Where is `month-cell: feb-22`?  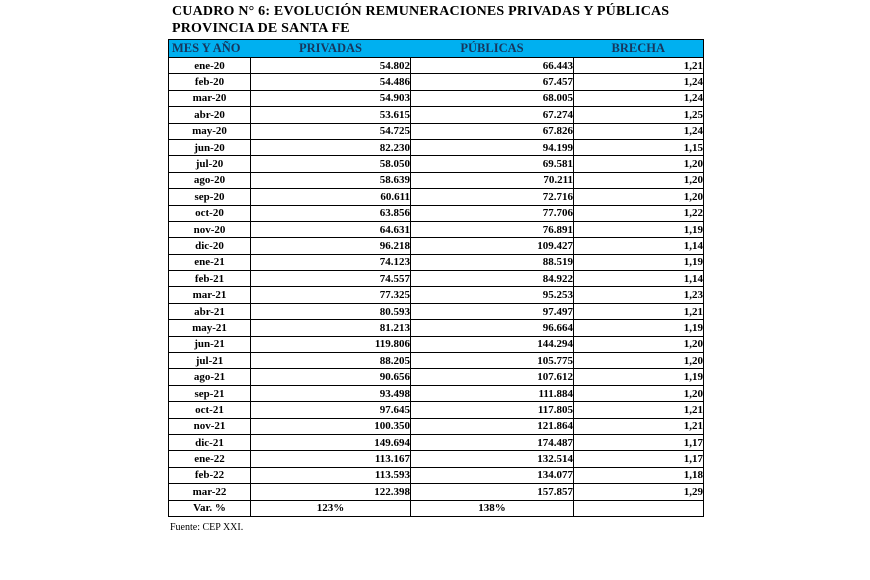 month-cell: feb-22 is located at coordinates (209, 475).